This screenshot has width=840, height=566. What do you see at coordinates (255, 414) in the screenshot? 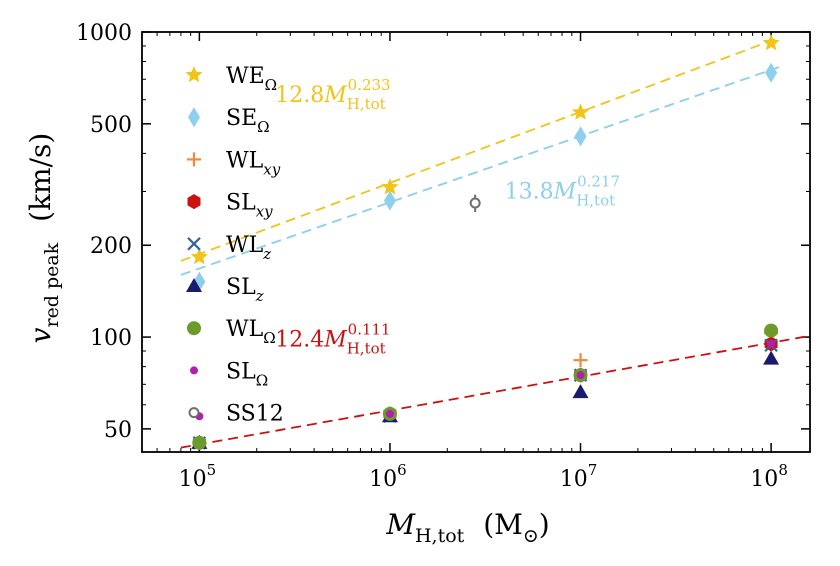
I see `legend-label-8: SS12` at bounding box center [255, 414].